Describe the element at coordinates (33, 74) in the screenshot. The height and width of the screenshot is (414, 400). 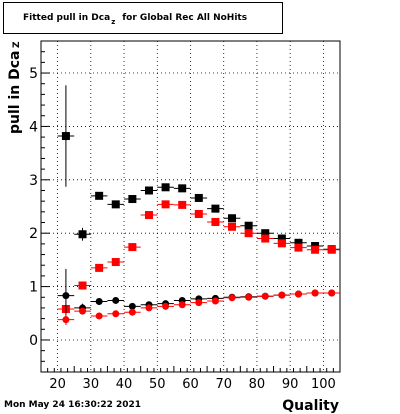
I see `y-tick-label: 5` at that location.